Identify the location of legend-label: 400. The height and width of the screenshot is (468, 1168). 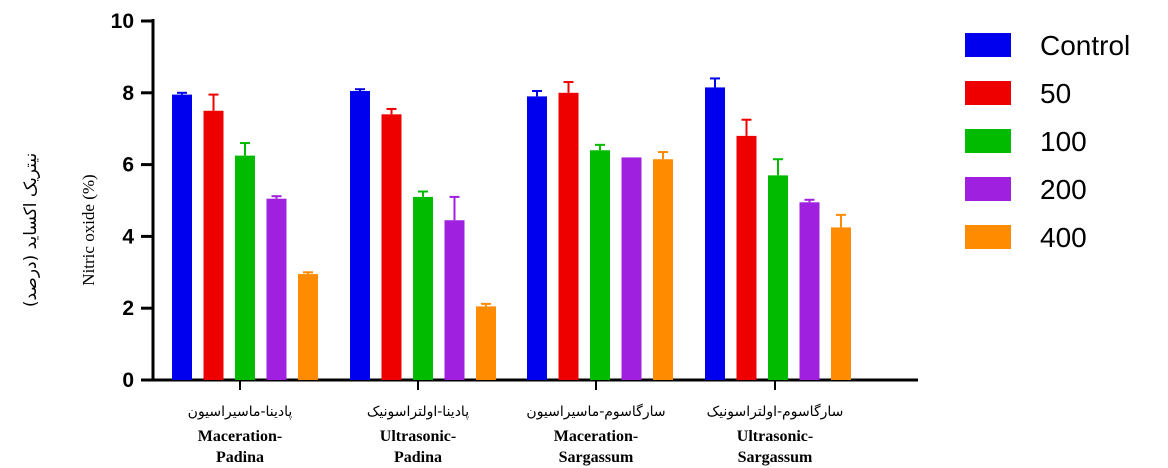
(1063, 237).